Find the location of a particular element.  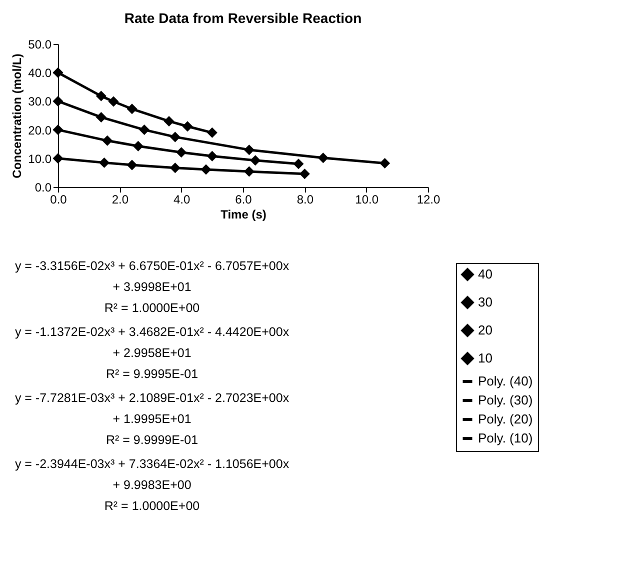

chart-title: Rate Data from Reversible Reaction is located at coordinates (243, 18).